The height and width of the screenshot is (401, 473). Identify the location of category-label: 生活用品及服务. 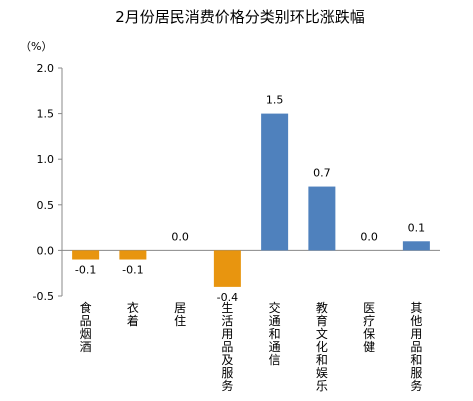
(227, 347).